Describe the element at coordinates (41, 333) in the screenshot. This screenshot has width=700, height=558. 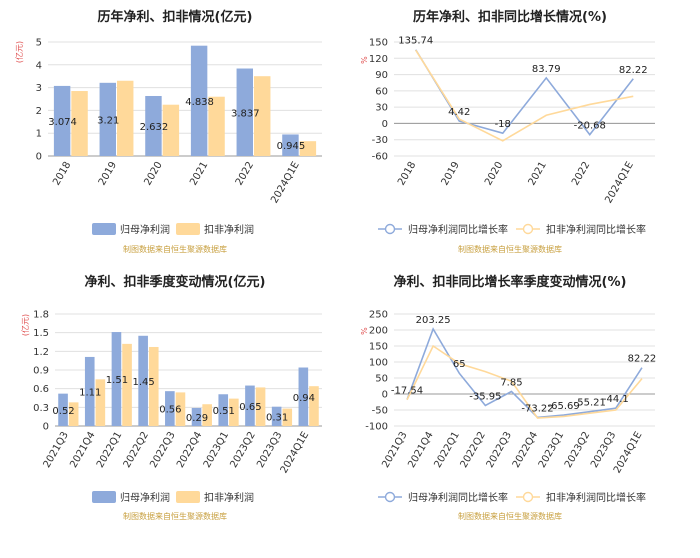
I see `y-tick-label: 1.5` at that location.